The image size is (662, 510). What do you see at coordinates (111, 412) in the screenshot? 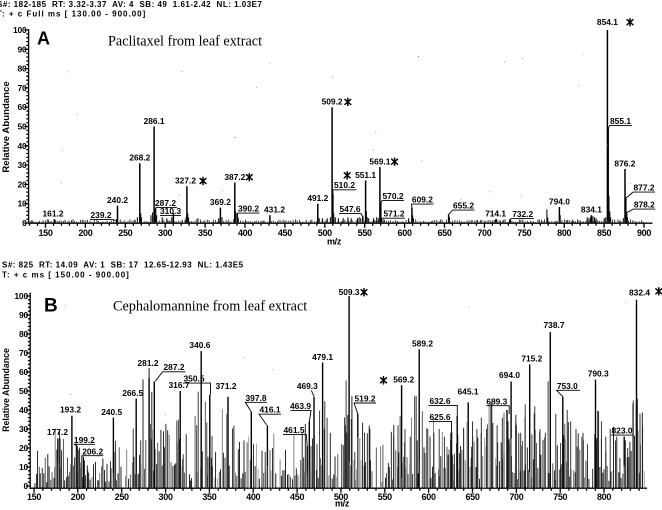
I see `svg-text: 240.5` at bounding box center [111, 412].